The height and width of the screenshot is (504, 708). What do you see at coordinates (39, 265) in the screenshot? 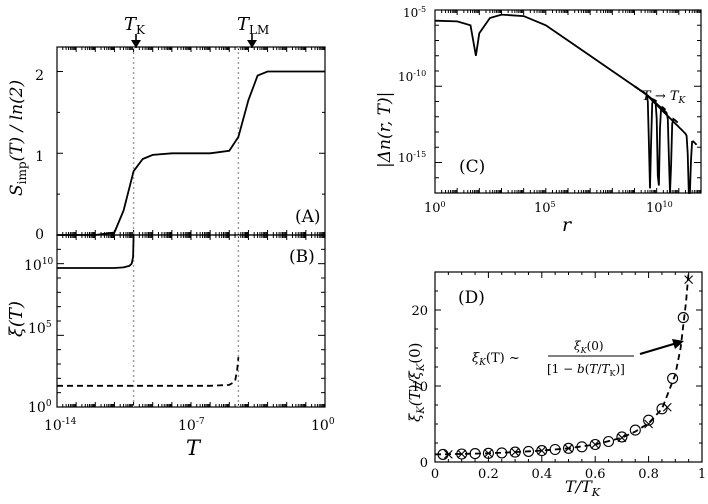
I see `b-ytick-10: 10¹⁰` at bounding box center [39, 265].